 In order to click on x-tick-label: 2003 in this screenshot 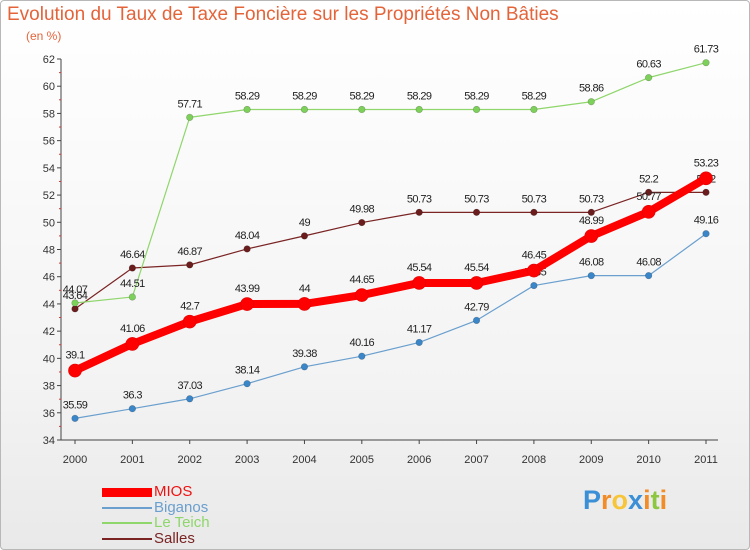, I will do `click(247, 460)`.